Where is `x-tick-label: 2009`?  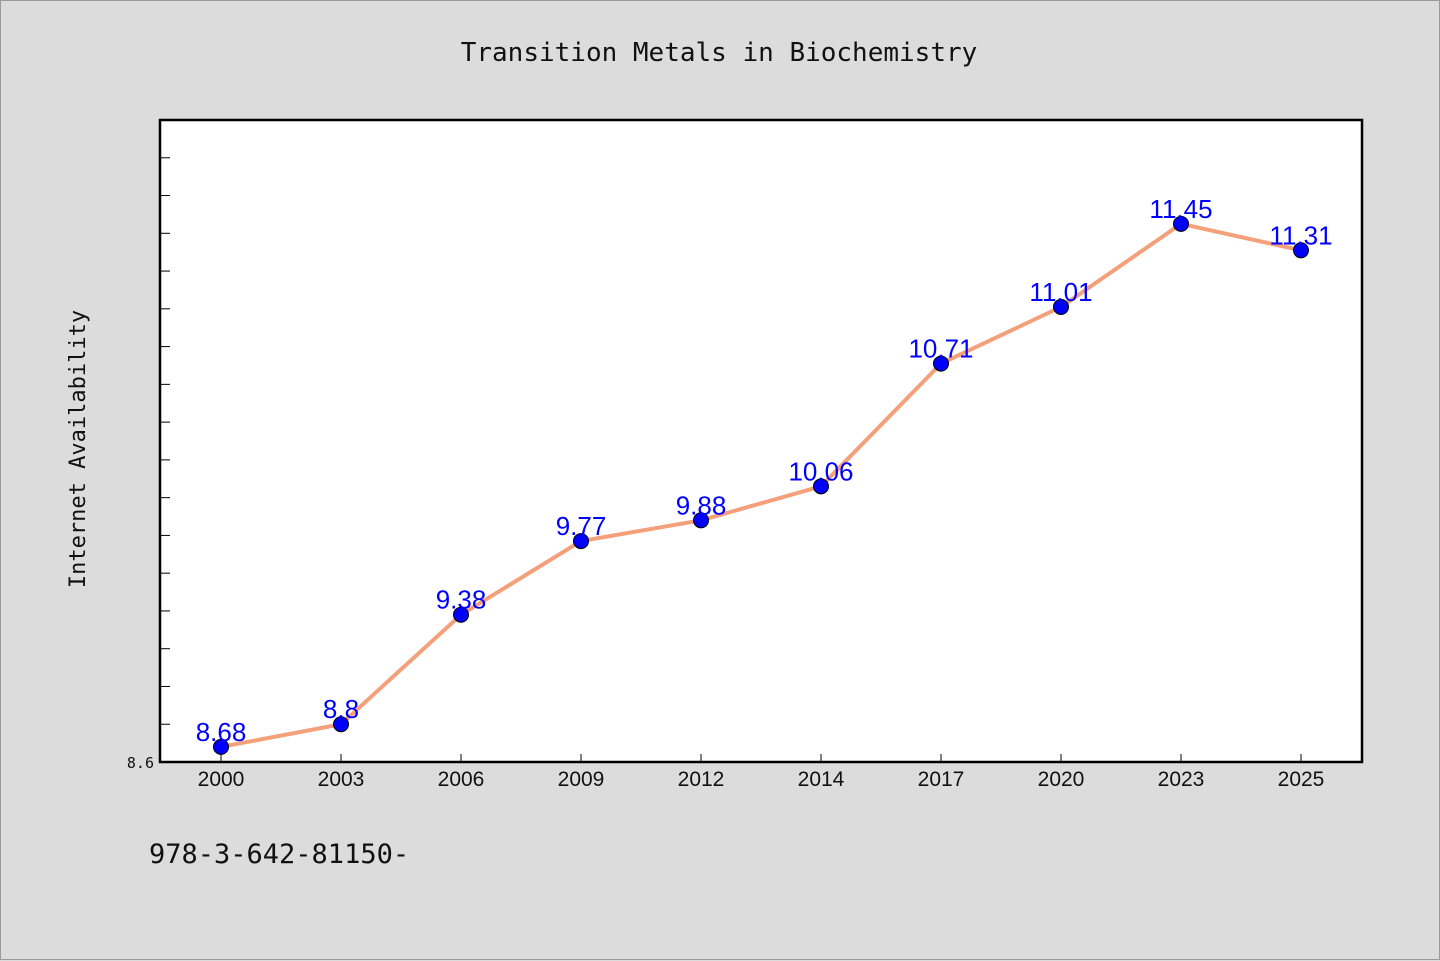 x-tick-label: 2009 is located at coordinates (581, 779).